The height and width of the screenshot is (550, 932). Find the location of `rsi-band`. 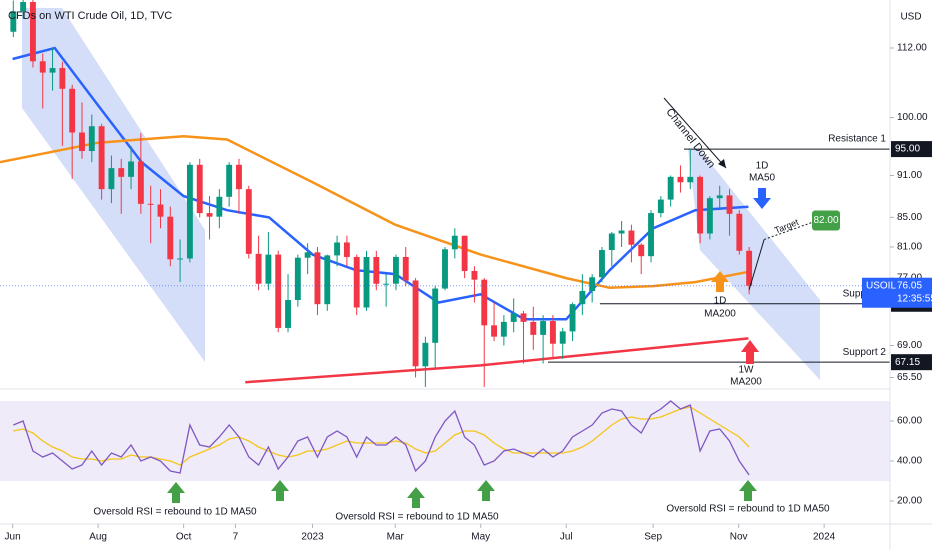

rsi-band is located at coordinates (445, 441).